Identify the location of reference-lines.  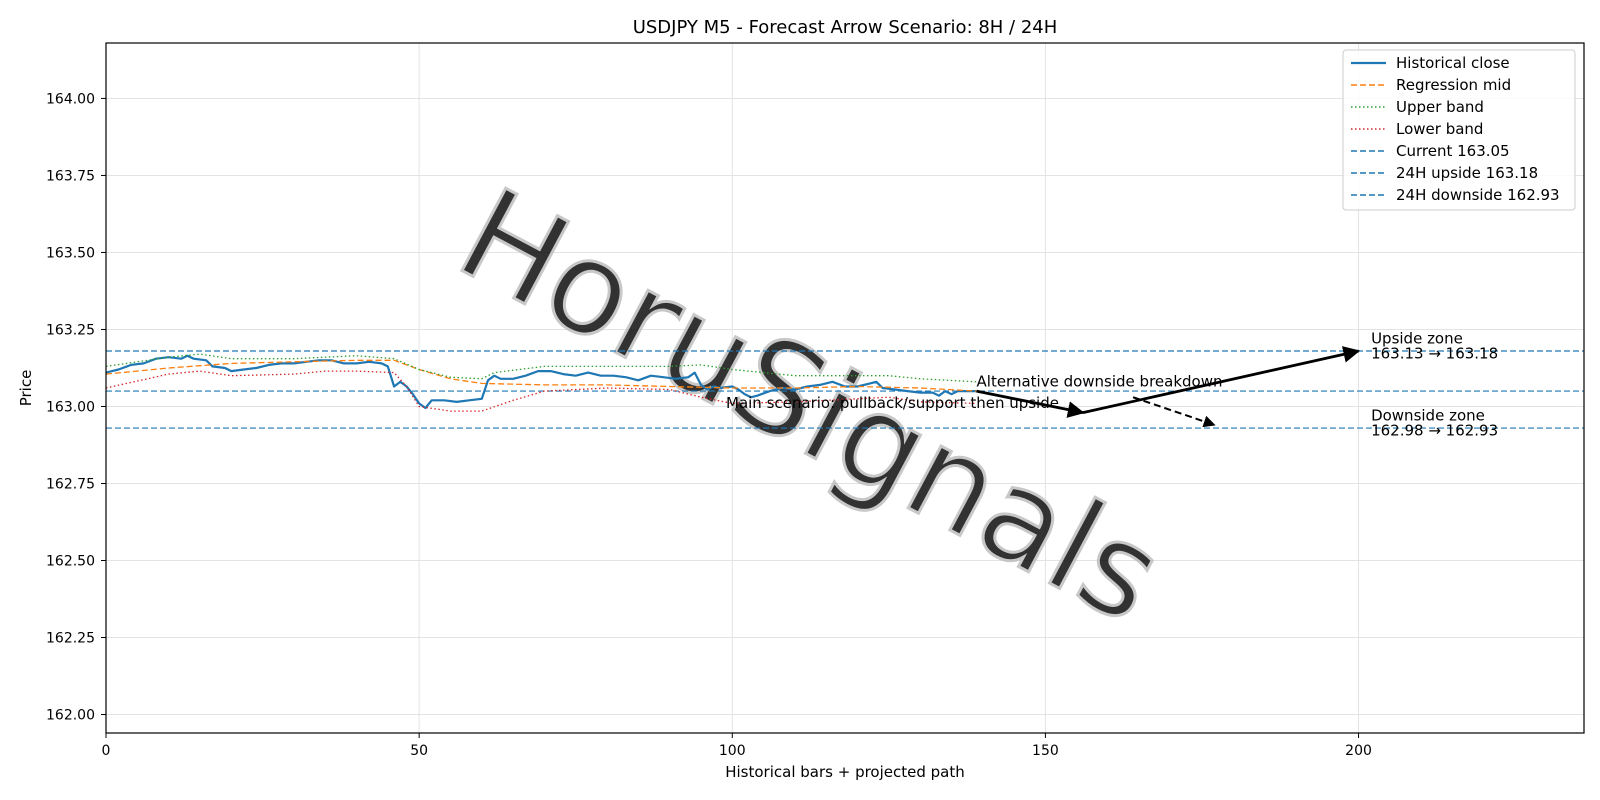
(845, 389).